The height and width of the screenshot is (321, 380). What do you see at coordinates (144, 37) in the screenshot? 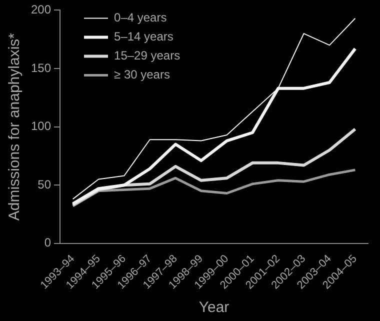
I see `legend-label: 5–14 years` at bounding box center [144, 37].